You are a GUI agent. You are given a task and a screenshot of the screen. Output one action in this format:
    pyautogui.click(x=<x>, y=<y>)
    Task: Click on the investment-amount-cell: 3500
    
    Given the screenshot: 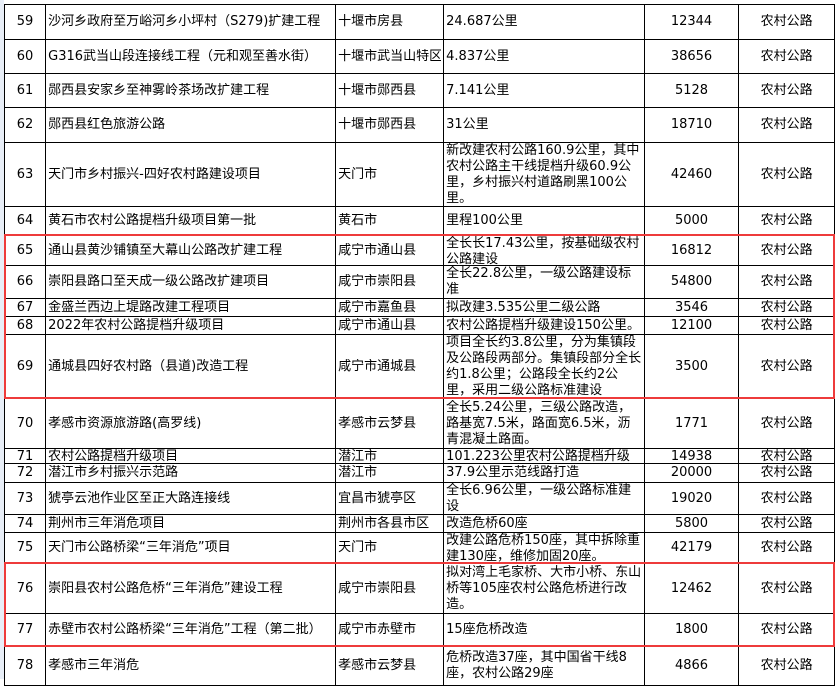 What is the action you would take?
    pyautogui.click(x=691, y=366)
    